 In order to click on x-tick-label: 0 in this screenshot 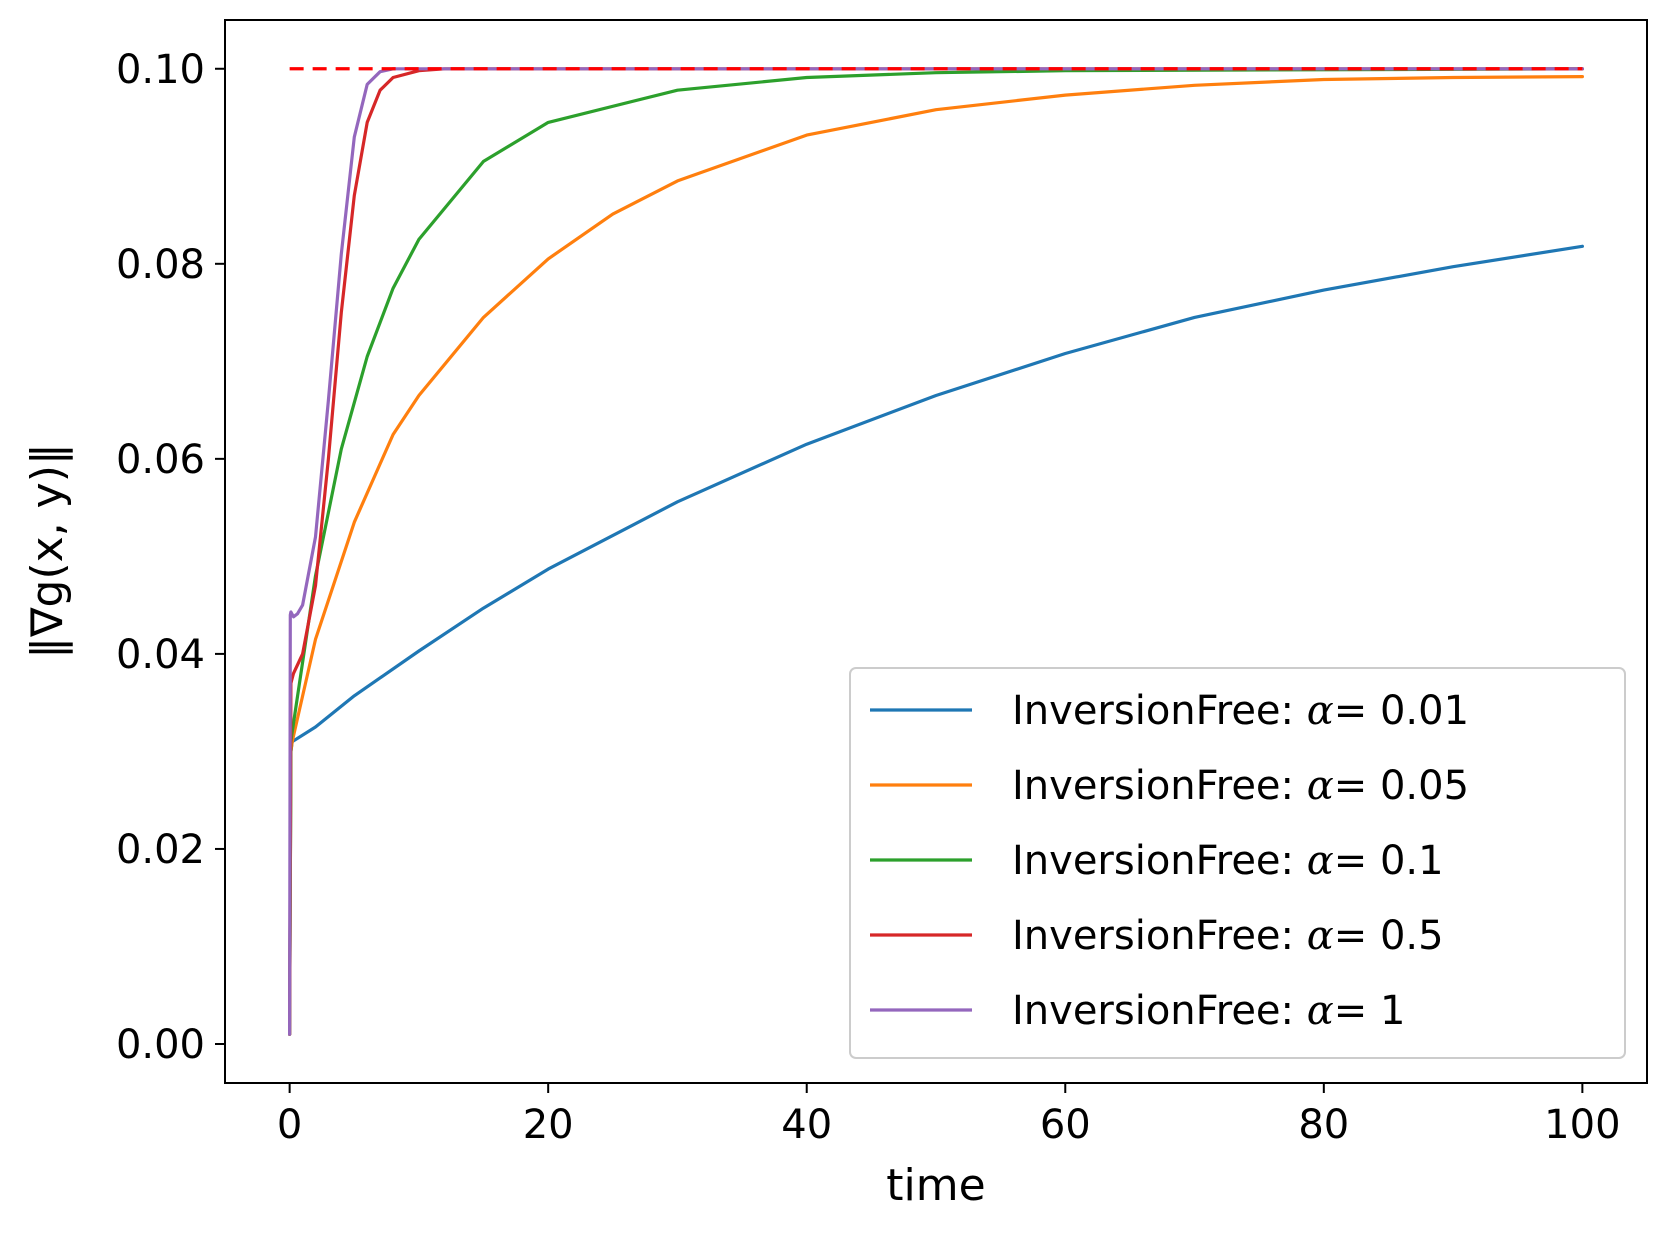, I will do `click(289, 1125)`.